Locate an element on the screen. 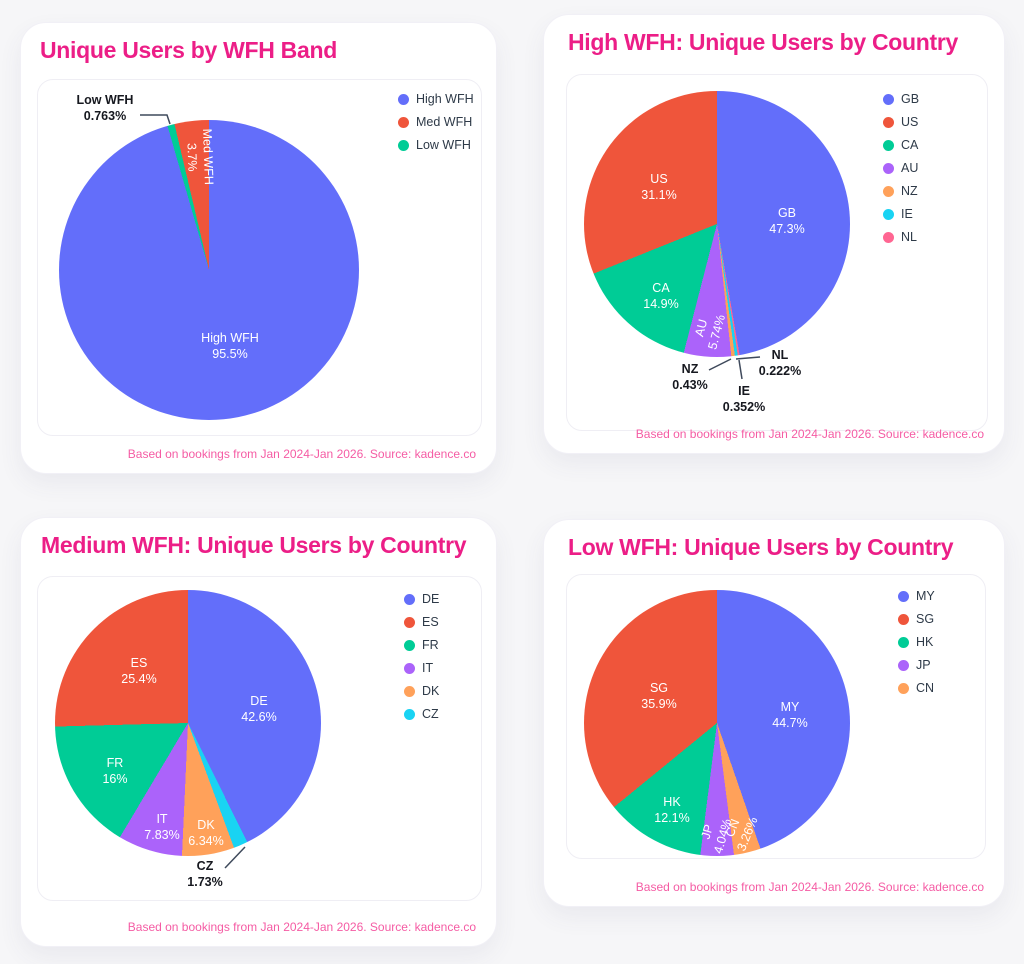 This screenshot has width=1024, height=964. legend-item: HK is located at coordinates (916, 642).